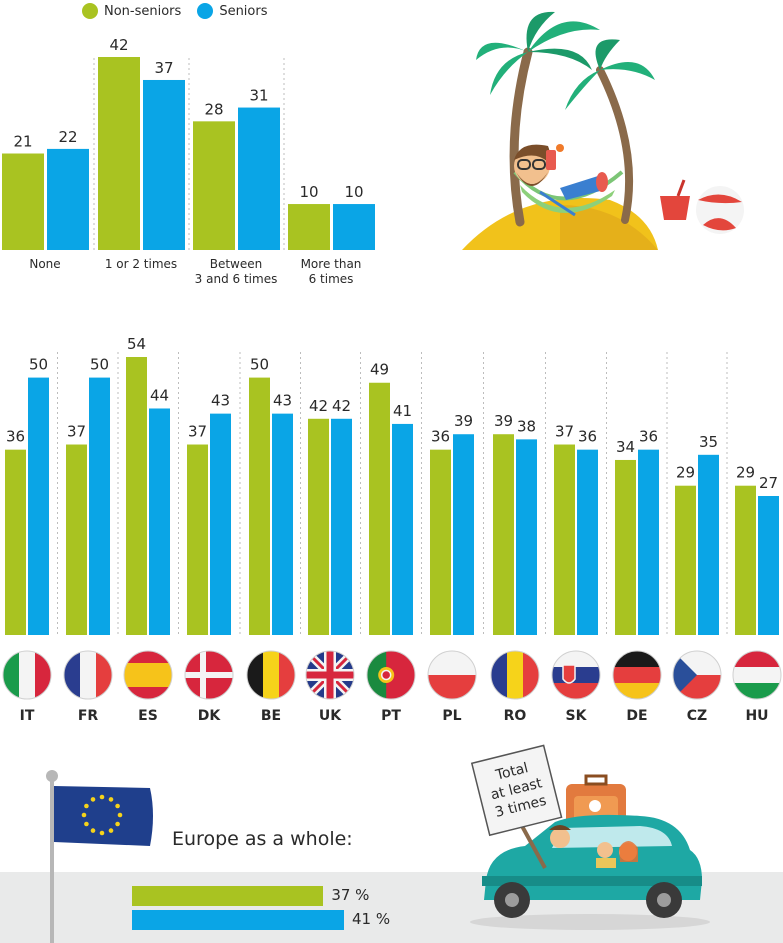 The width and height of the screenshot is (783, 943). What do you see at coordinates (67, 137) in the screenshot?
I see `data-label: 22` at bounding box center [67, 137].